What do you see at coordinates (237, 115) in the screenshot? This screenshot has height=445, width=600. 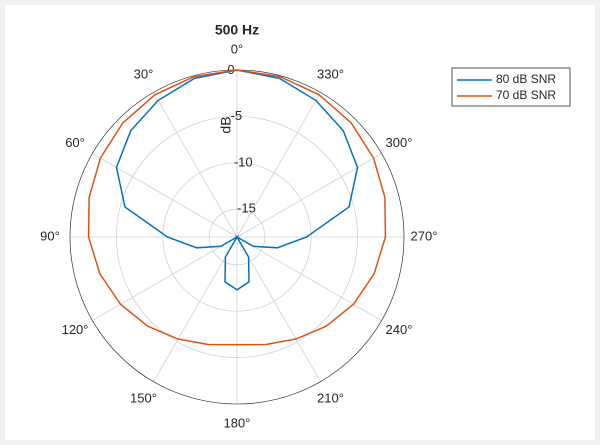 I see `r-tick-label: -5` at bounding box center [237, 115].